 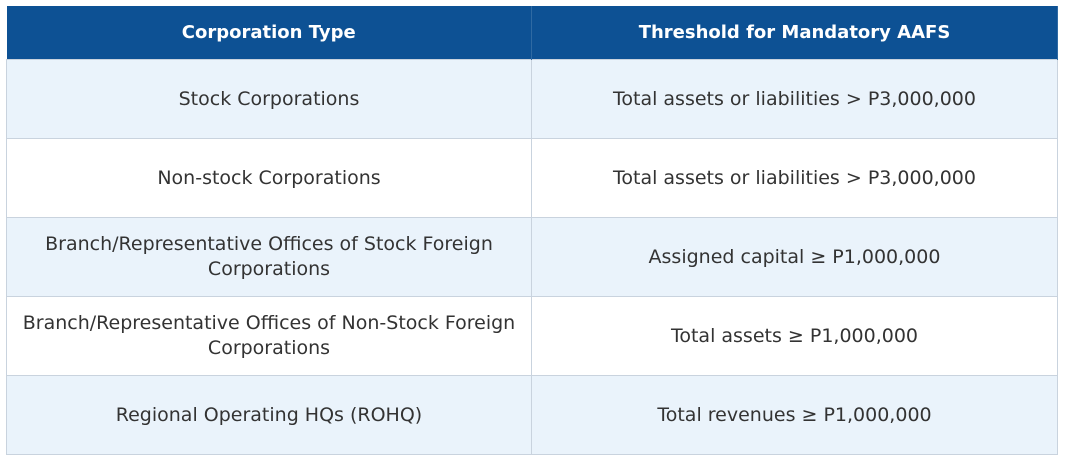 What do you see at coordinates (269, 99) in the screenshot?
I see `table-cell: Stock Corporations` at bounding box center [269, 99].